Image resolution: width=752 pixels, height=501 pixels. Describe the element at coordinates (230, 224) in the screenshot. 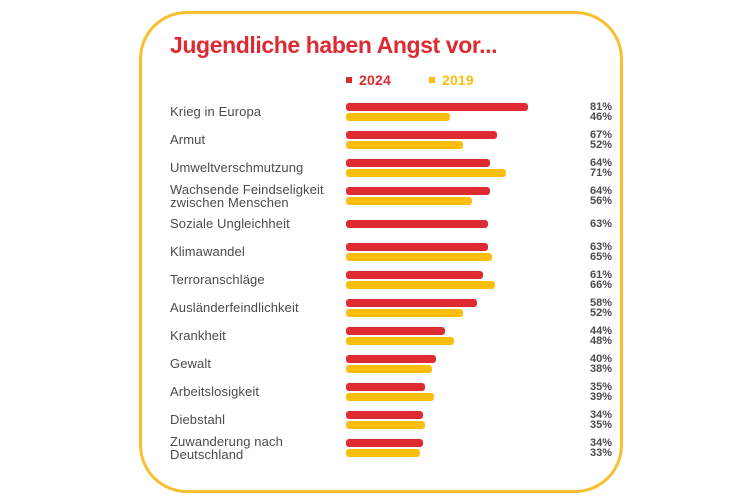

I see `category-label: Soziale Ungleichheit` at that location.